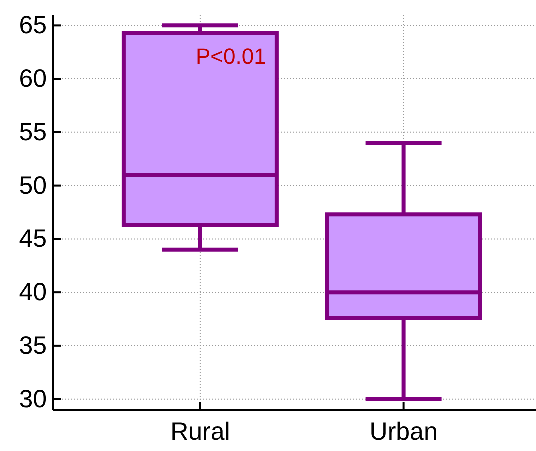  I want to click on annotation: P<0.01, so click(231, 56).